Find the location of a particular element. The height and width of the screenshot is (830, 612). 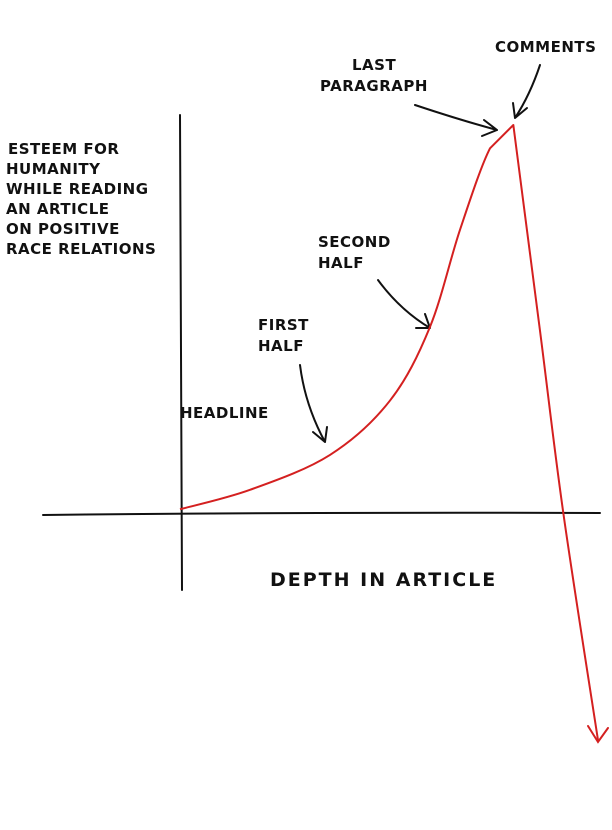

annotation: LAST PARAGRAPH is located at coordinates (374, 75).